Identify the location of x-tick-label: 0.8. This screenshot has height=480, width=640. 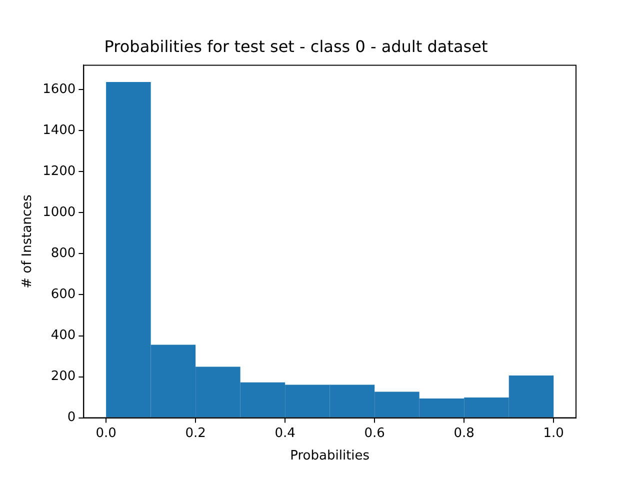
(464, 433).